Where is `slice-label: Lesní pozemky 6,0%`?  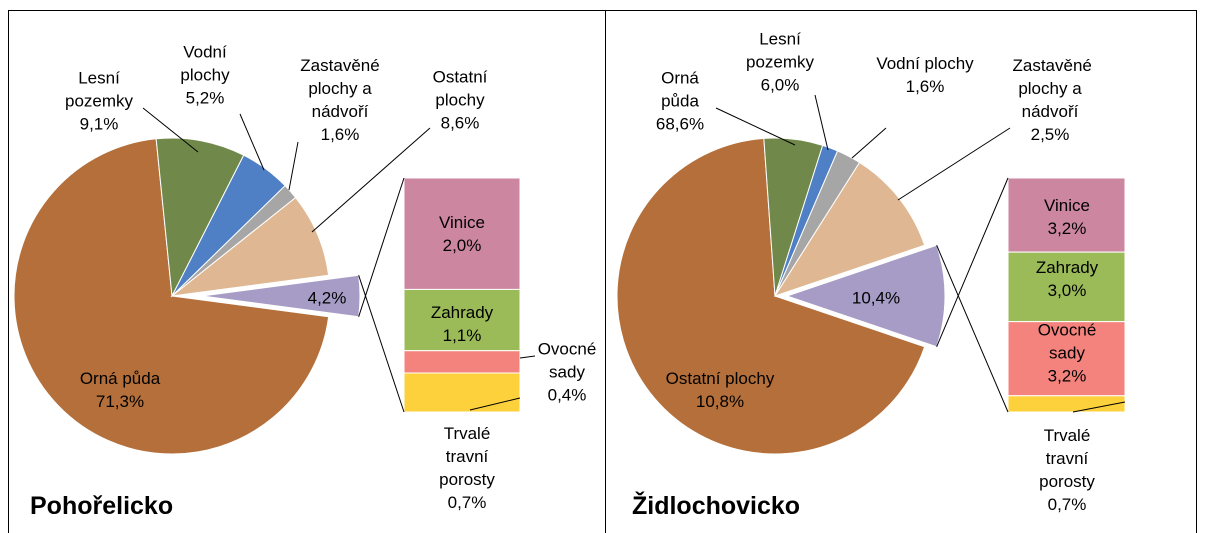 slice-label: Lesní pozemky 6,0% is located at coordinates (780, 62).